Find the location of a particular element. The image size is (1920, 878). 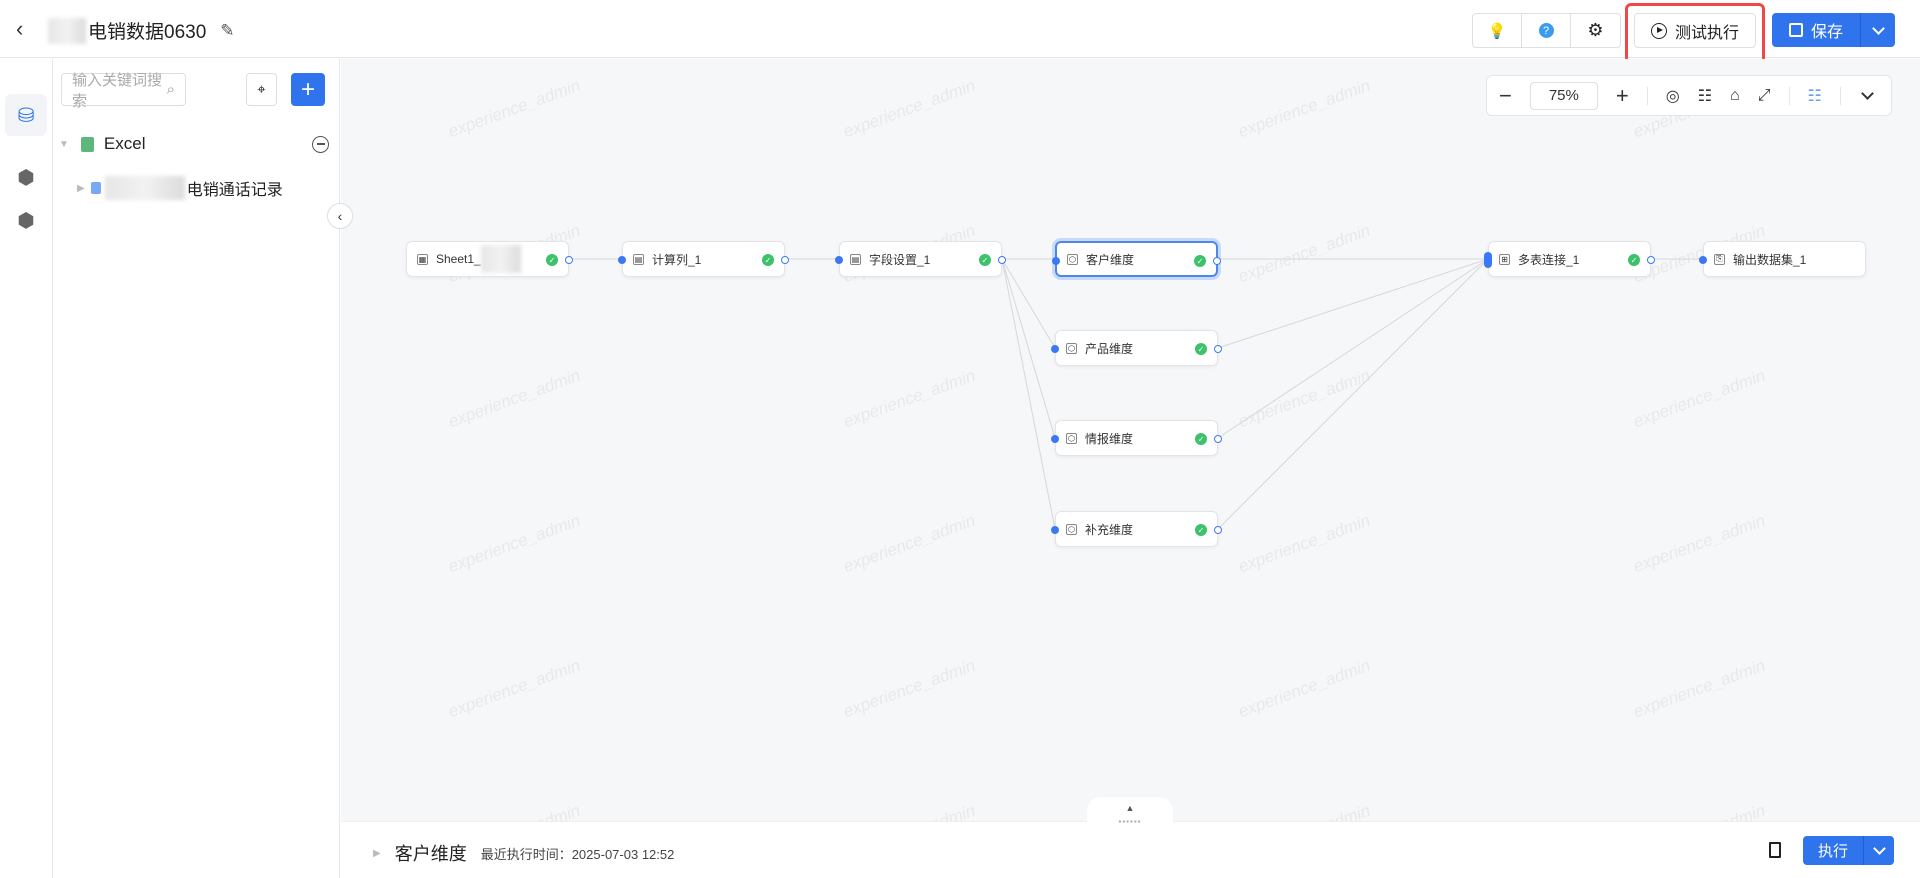

output-node-icon: ⎘ is located at coordinates (1719, 259).